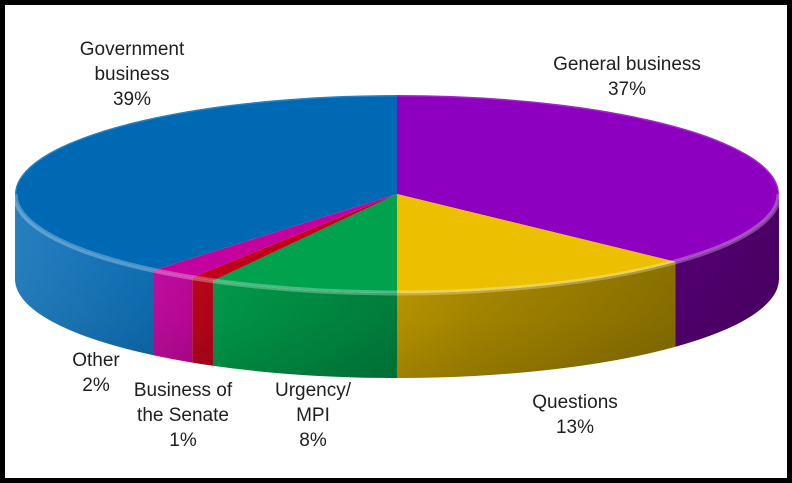  Describe the element at coordinates (183, 390) in the screenshot. I see `slice-label-line: Business of` at that location.